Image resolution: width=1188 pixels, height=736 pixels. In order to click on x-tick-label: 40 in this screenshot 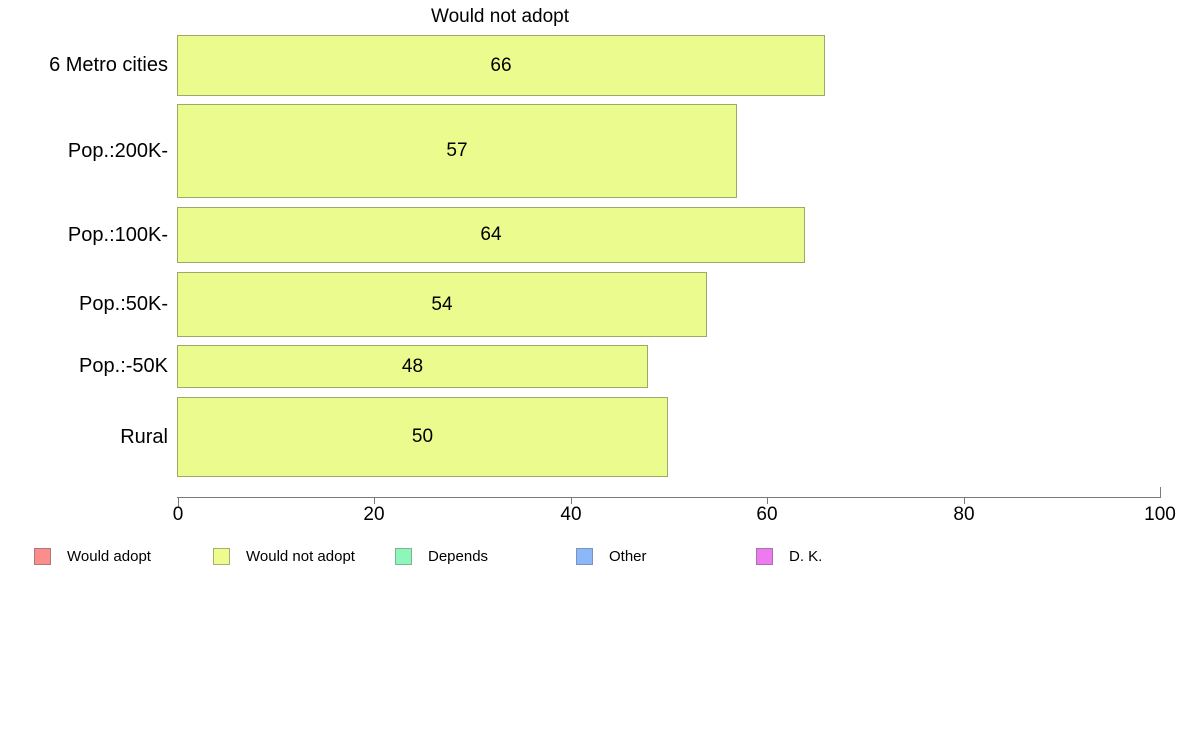, I will do `click(571, 514)`.